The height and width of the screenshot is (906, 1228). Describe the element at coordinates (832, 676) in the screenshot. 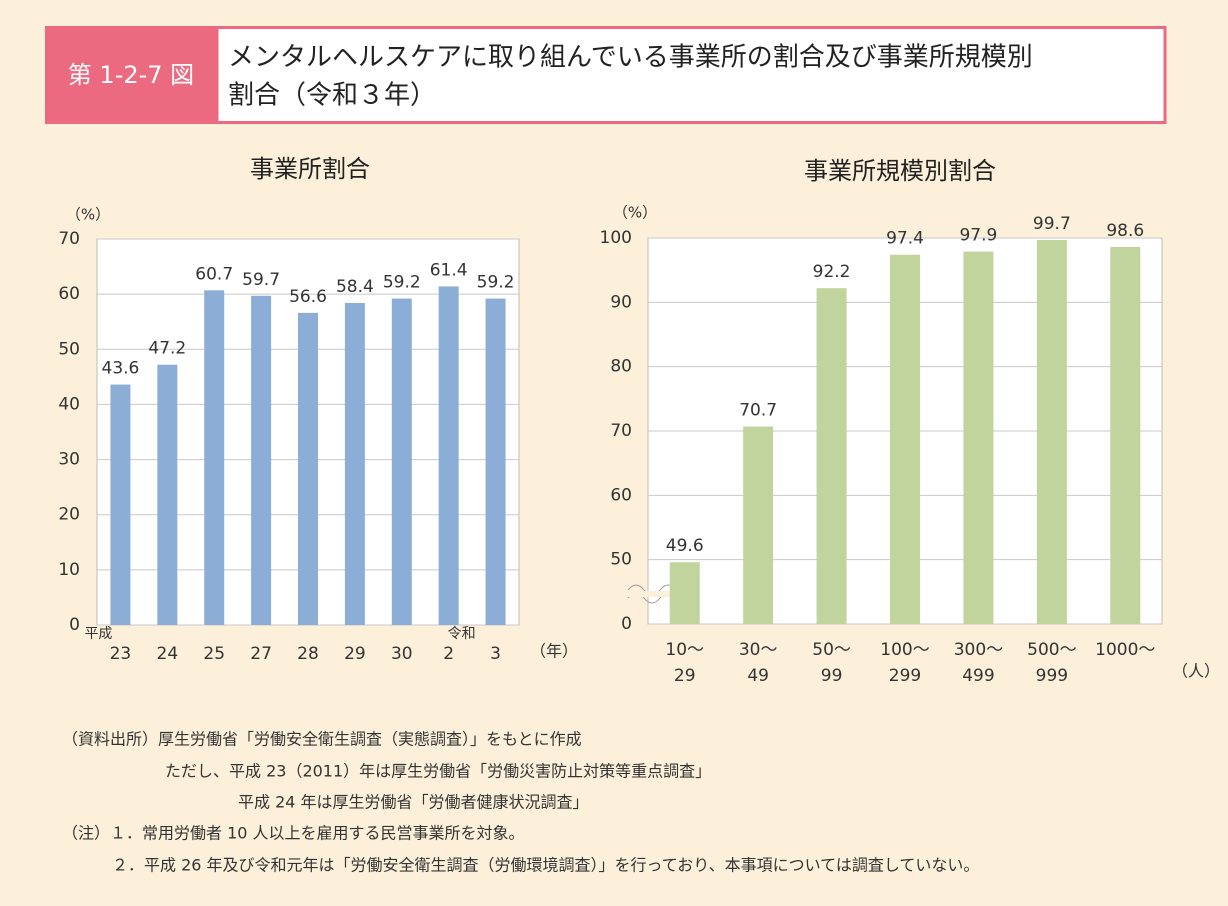

I see `x-tick-label: 99` at that location.